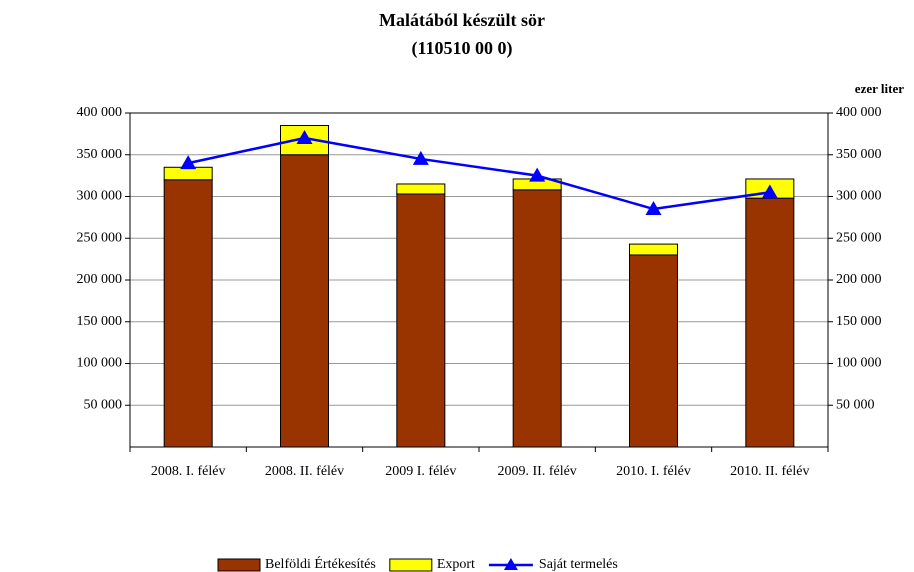  Describe the element at coordinates (479, 173) in the screenshot. I see `line` at that location.